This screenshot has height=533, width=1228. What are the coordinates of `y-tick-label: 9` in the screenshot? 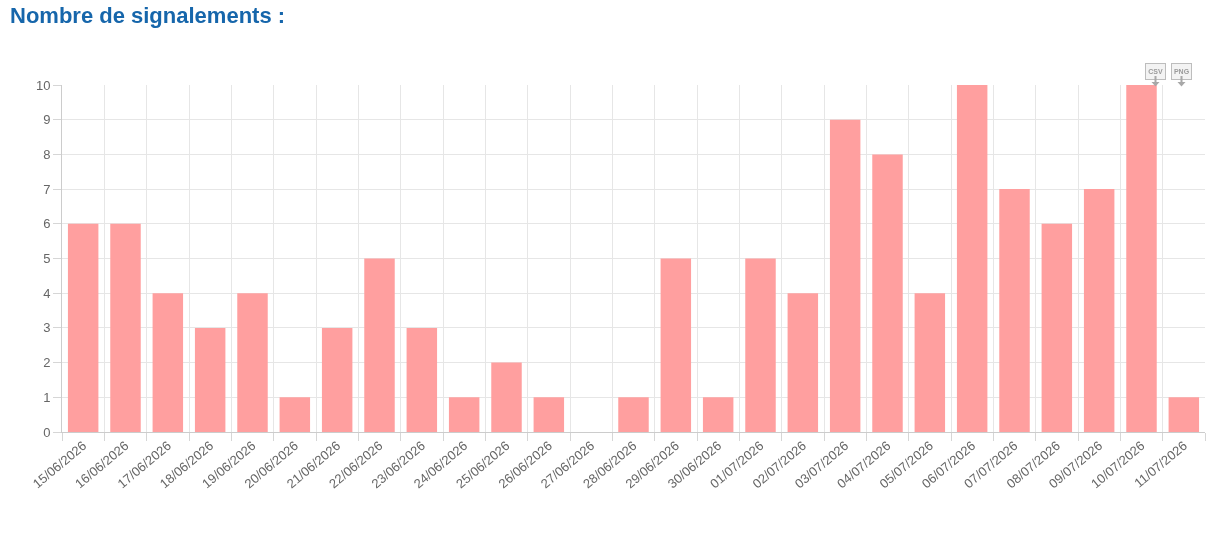 It's located at (47, 120).